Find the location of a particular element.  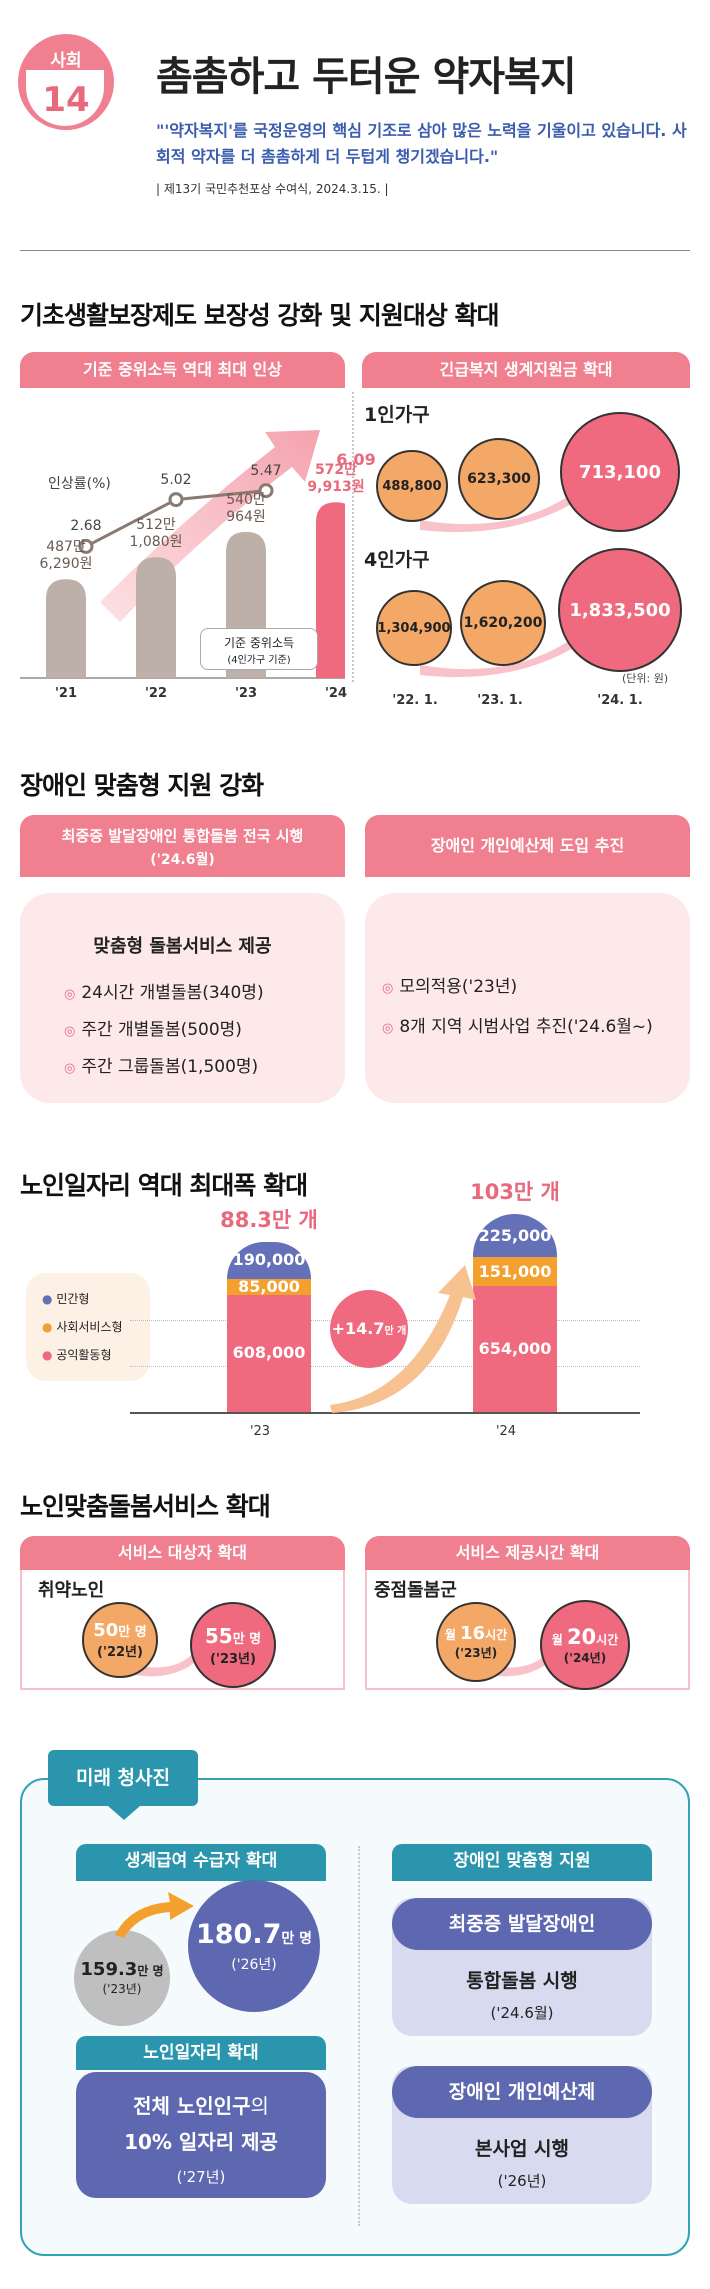

care-targets-2022-year: ('22년) is located at coordinates (120, 1652).